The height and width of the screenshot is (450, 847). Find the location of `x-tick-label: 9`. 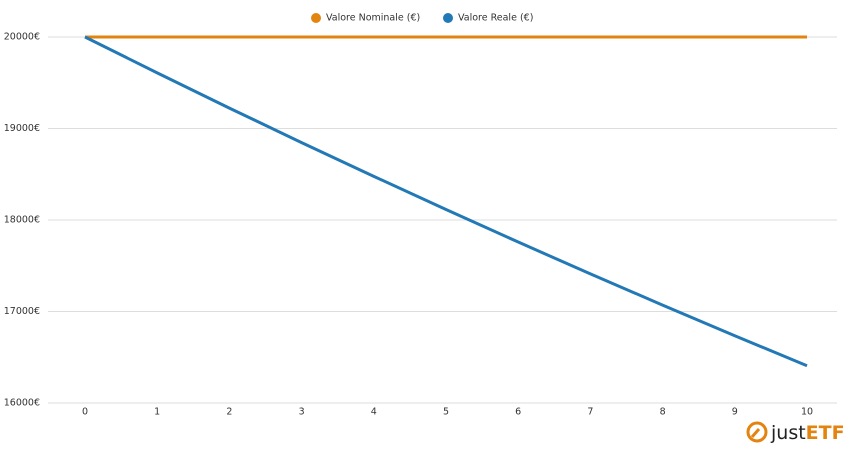

x-tick-label: 9 is located at coordinates (735, 412).